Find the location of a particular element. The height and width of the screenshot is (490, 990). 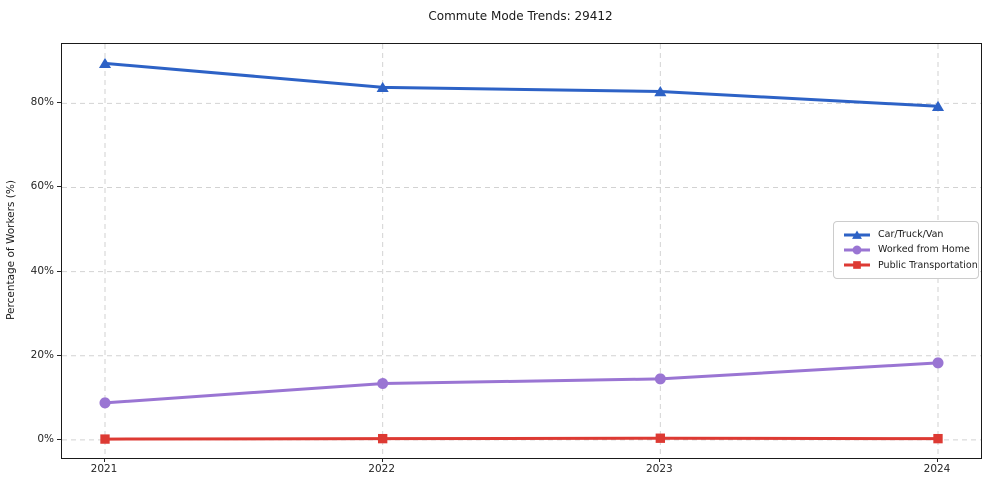

legend-label: Worked from Home is located at coordinates (924, 250).